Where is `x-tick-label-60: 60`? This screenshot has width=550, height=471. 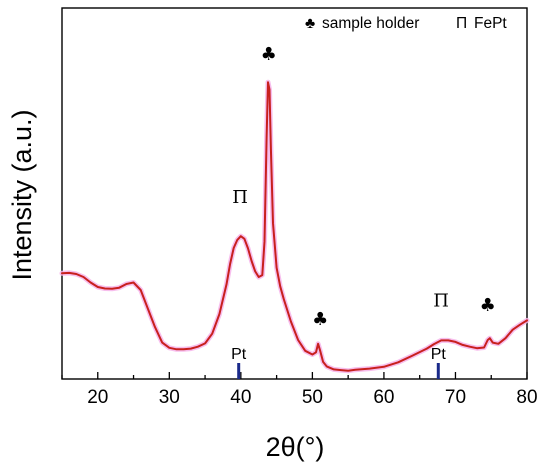
x-tick-label-60: 60 is located at coordinates (383, 397).